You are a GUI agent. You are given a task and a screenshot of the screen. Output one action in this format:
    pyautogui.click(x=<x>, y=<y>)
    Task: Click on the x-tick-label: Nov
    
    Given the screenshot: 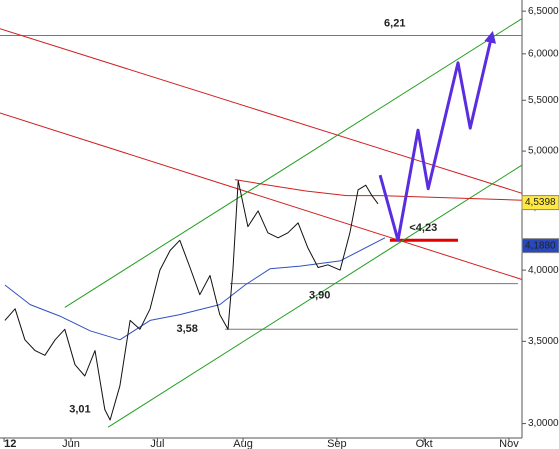 What is the action you would take?
    pyautogui.click(x=509, y=443)
    